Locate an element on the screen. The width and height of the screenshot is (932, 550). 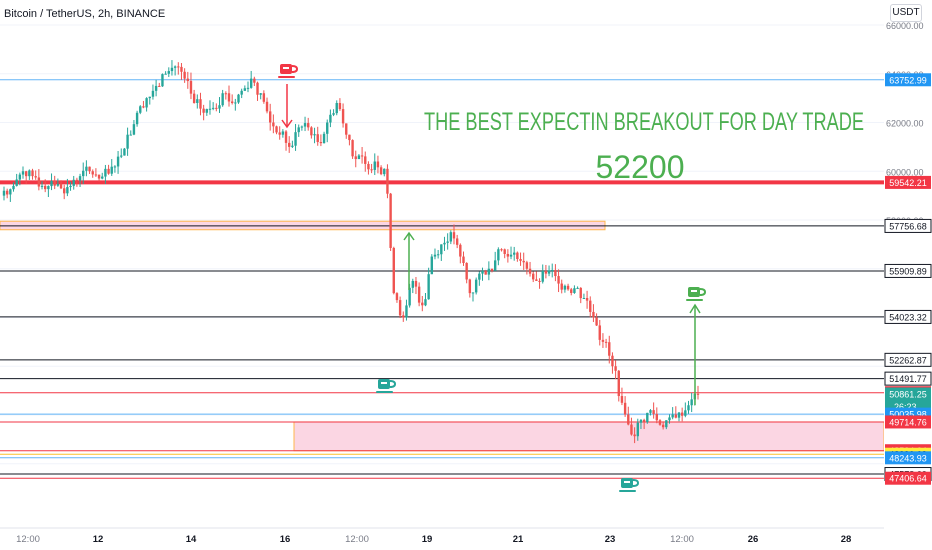
price-label-text: 48243.93 is located at coordinates (908, 458).